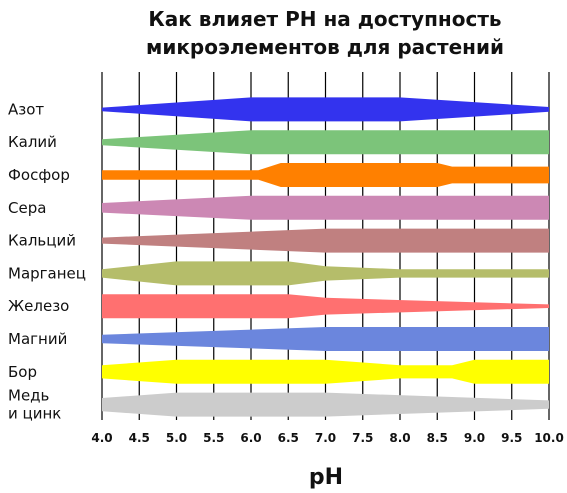 This screenshot has height=493, width=567. I want to click on row-label: Бор, so click(22, 372).